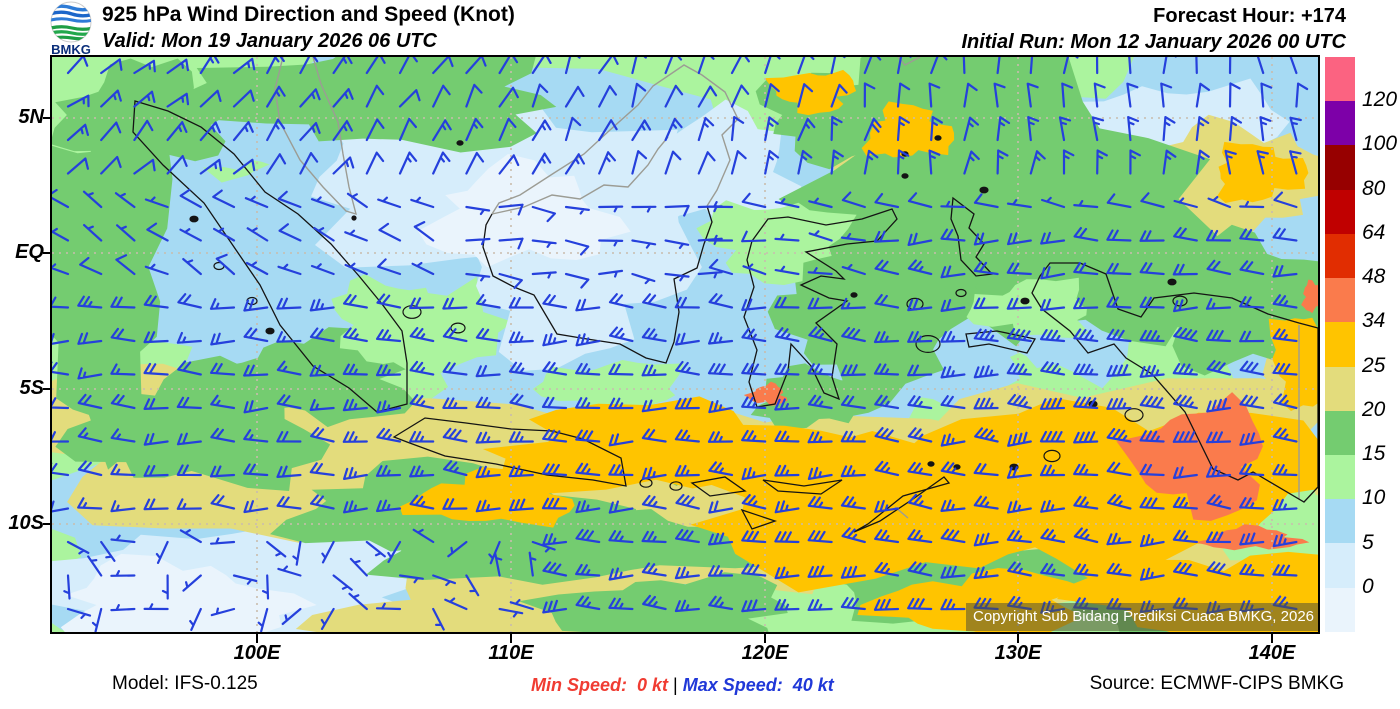 The width and height of the screenshot is (1400, 709). What do you see at coordinates (1018, 653) in the screenshot?
I see `x-axis-label: 130E` at bounding box center [1018, 653].